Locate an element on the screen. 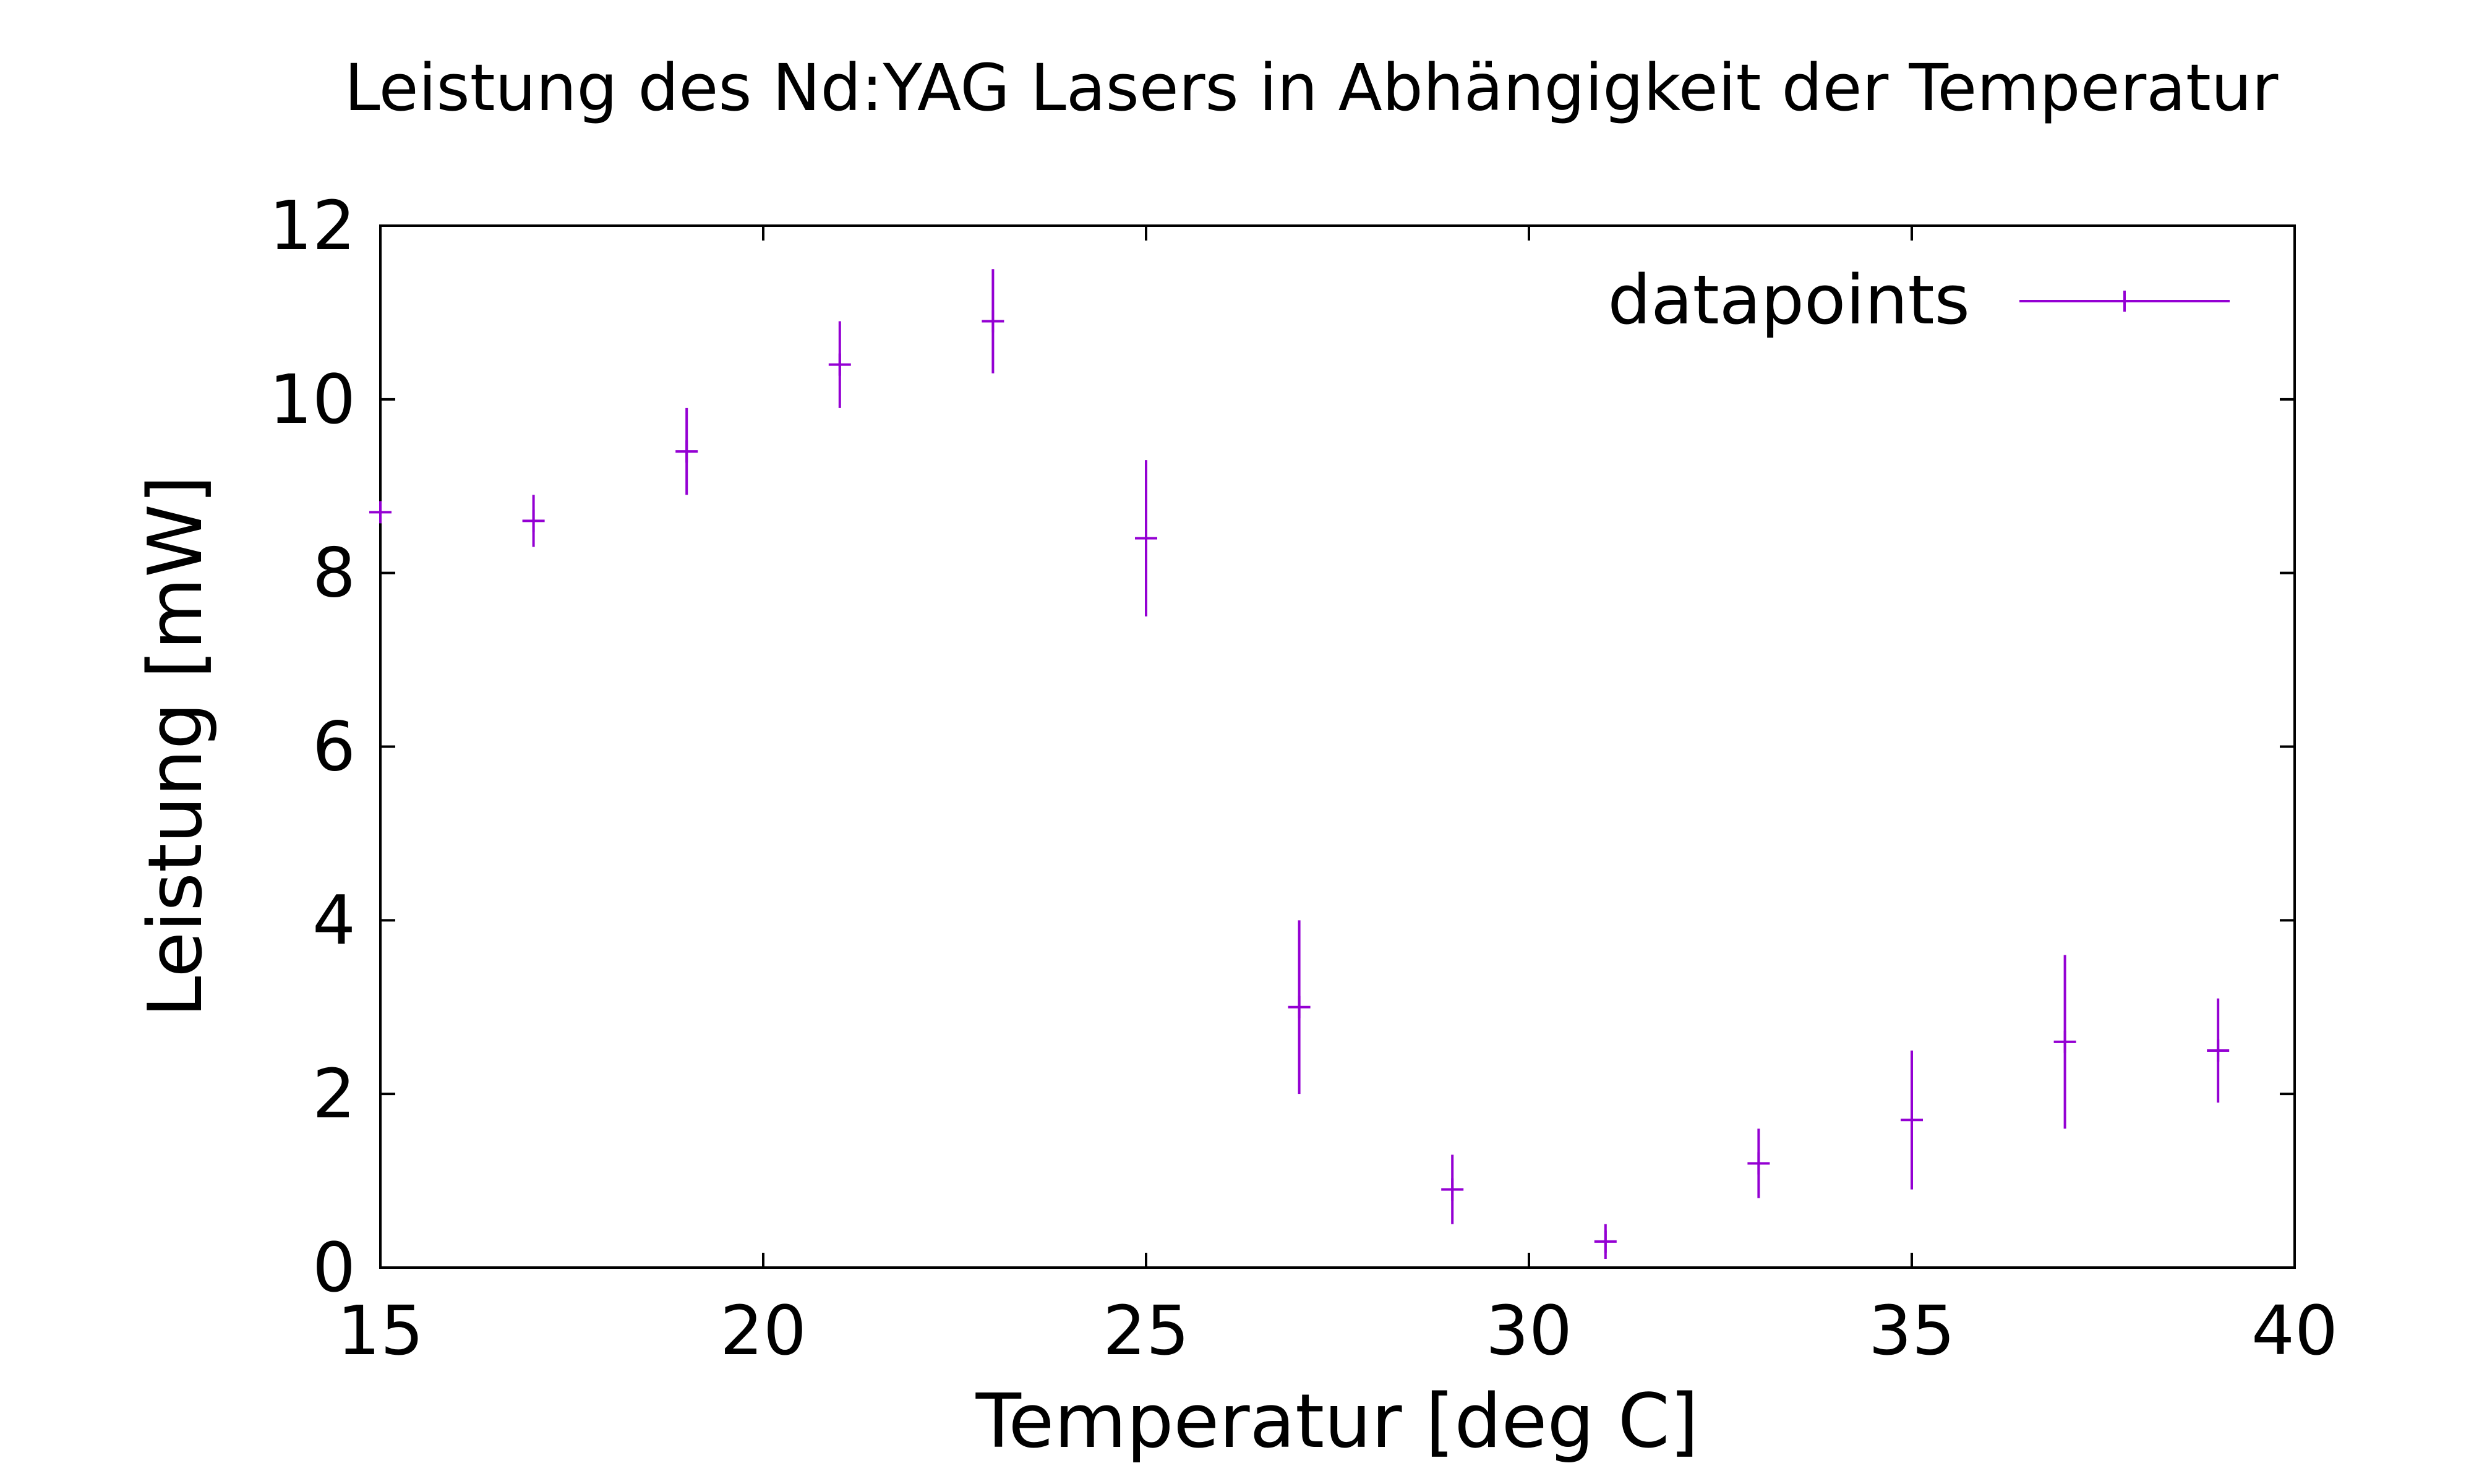 The width and height of the screenshot is (2474, 1484). x-tick-label: 30 is located at coordinates (1529, 1330).